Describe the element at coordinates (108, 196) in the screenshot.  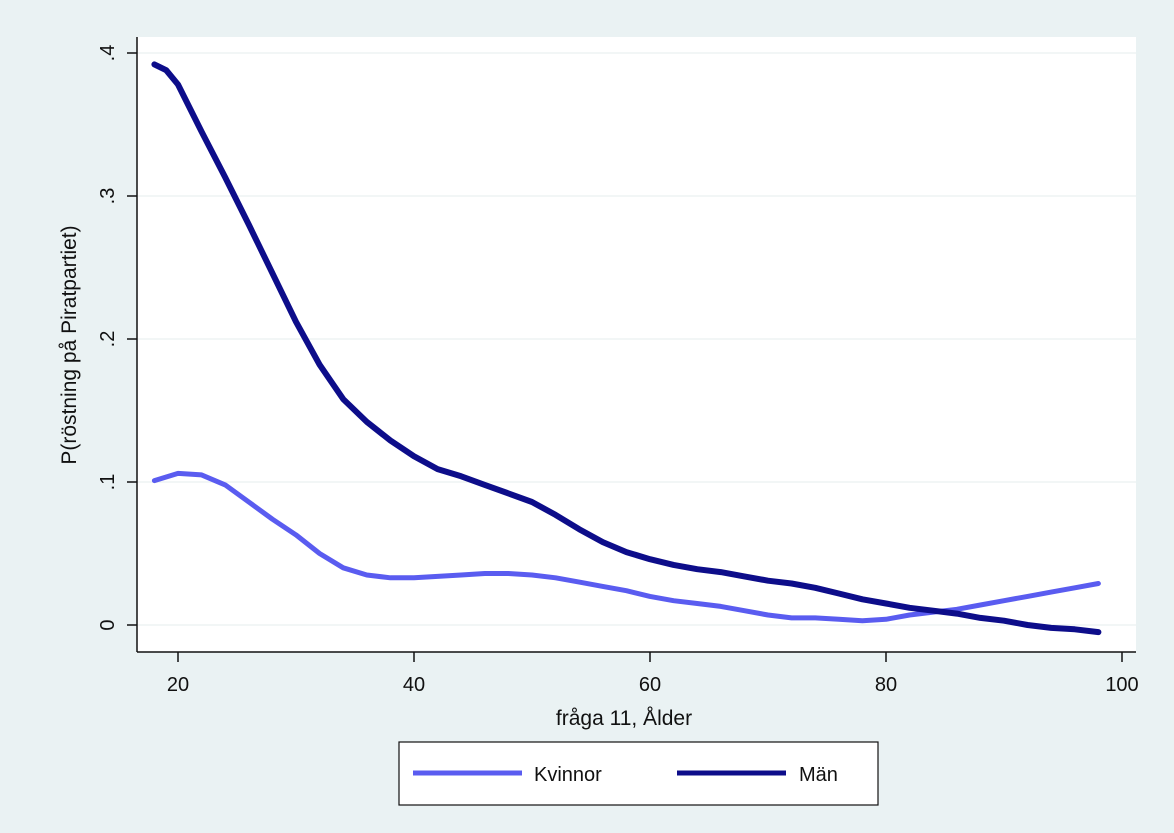
I see `y-tick-label: .3` at that location.